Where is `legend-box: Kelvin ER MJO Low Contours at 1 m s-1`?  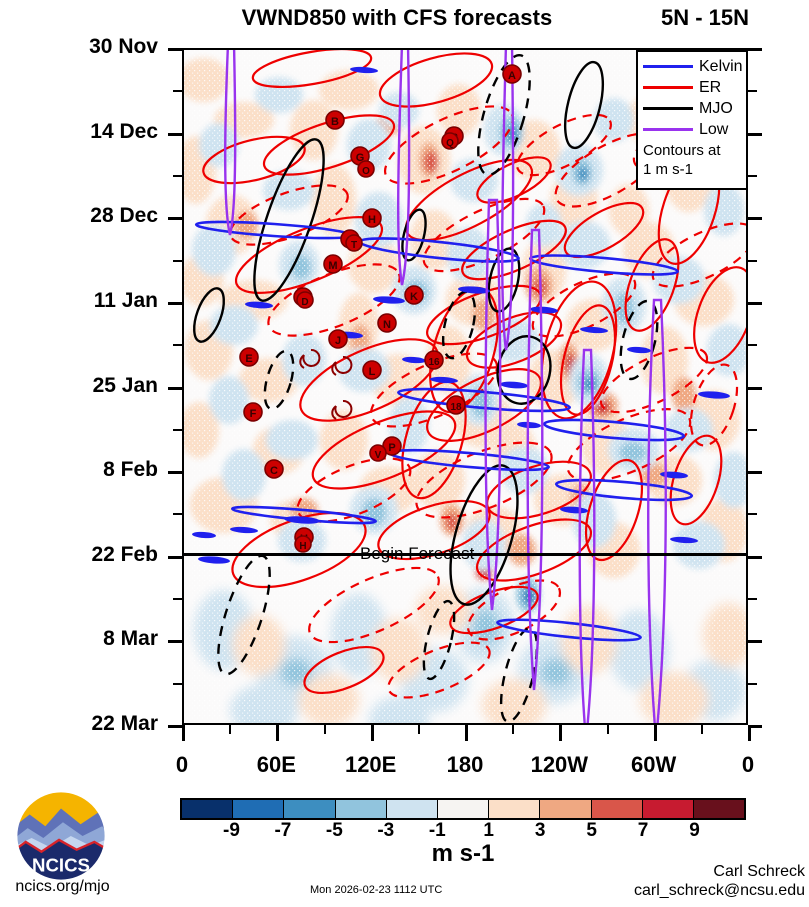
legend-box: Kelvin ER MJO Low Contours at 1 m s-1 is located at coordinates (692, 120).